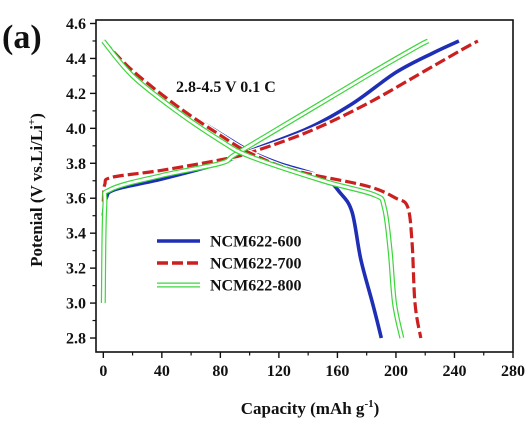  Describe the element at coordinates (220, 371) in the screenshot. I see `x-tick-label: 80` at that location.